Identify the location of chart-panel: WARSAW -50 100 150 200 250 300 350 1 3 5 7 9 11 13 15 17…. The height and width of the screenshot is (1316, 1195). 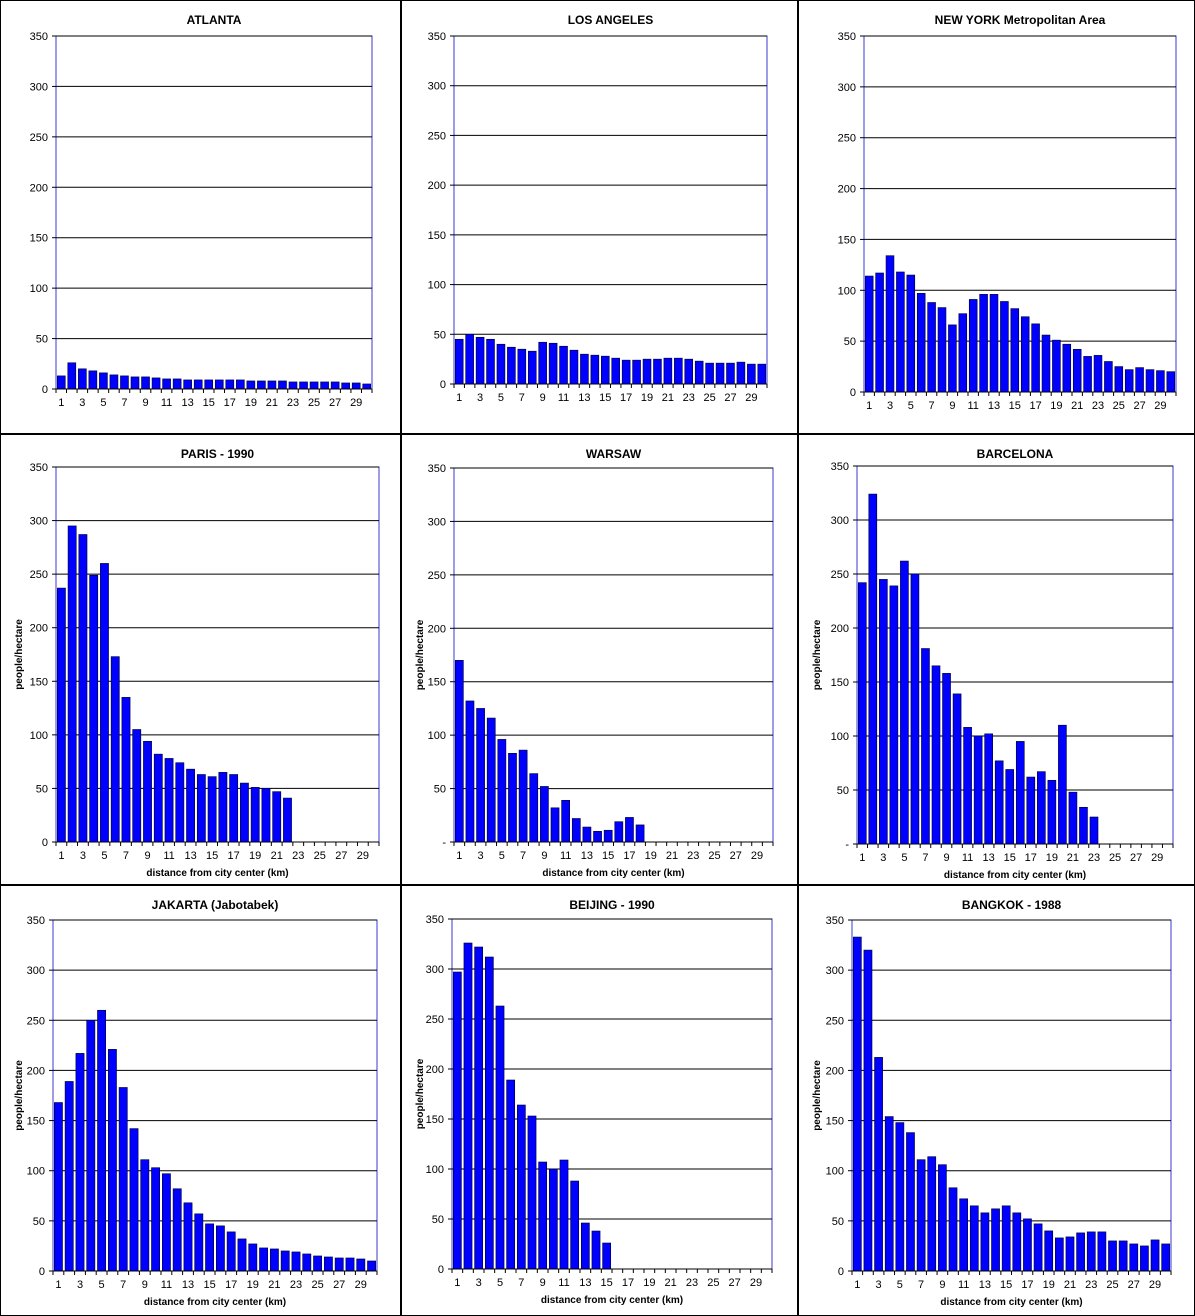
(599, 659).